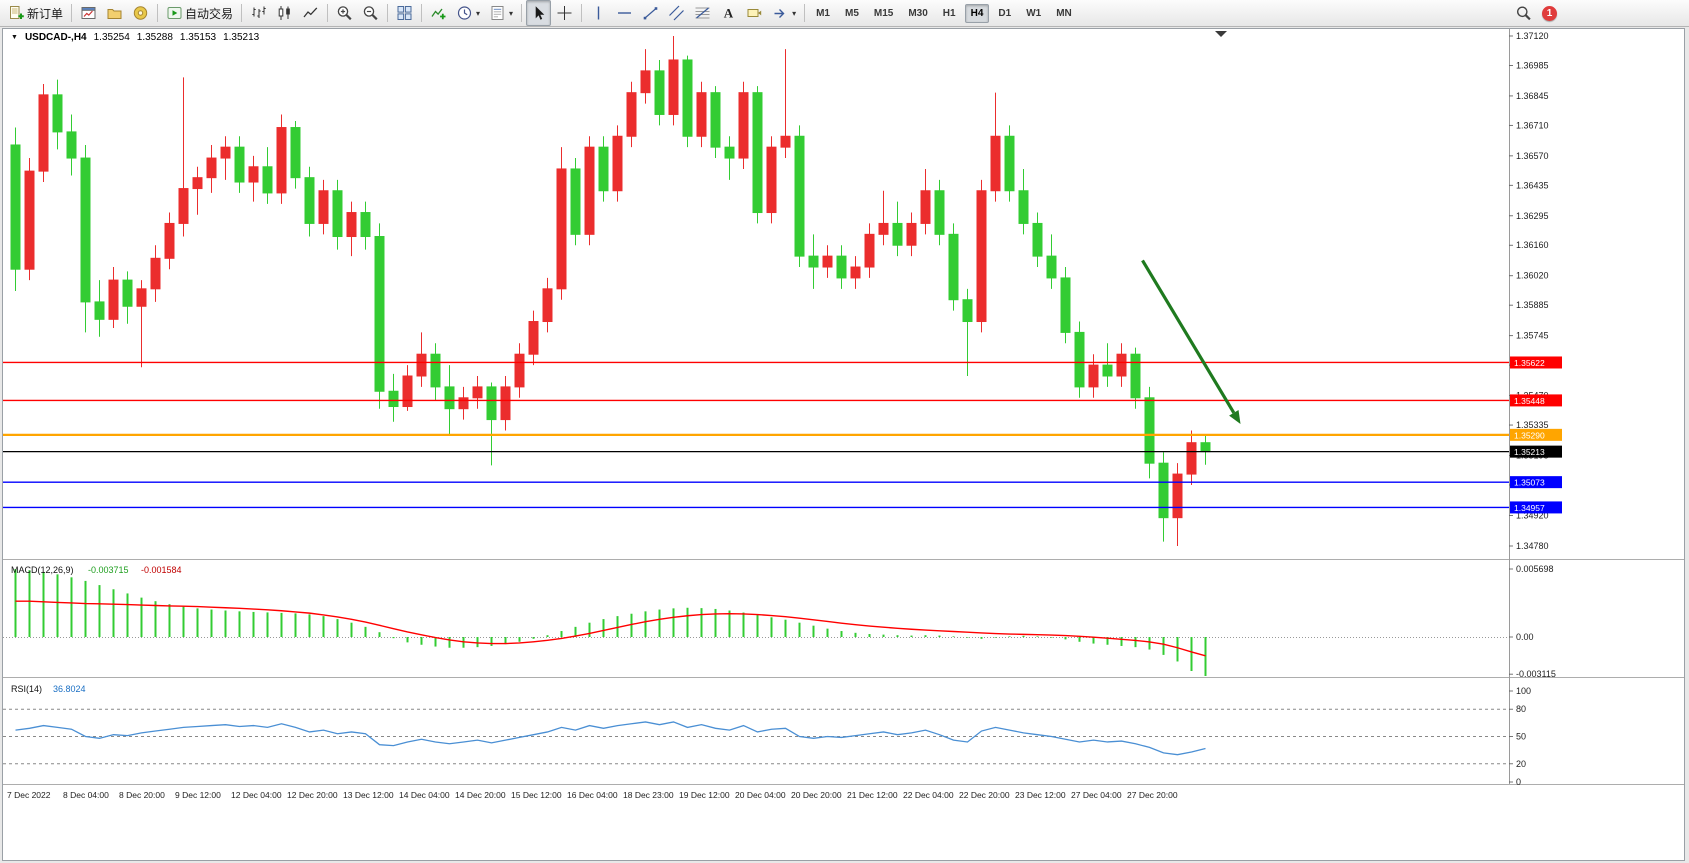 Image resolution: width=1689 pixels, height=863 pixels. I want to click on rsi-line, so click(610, 738).